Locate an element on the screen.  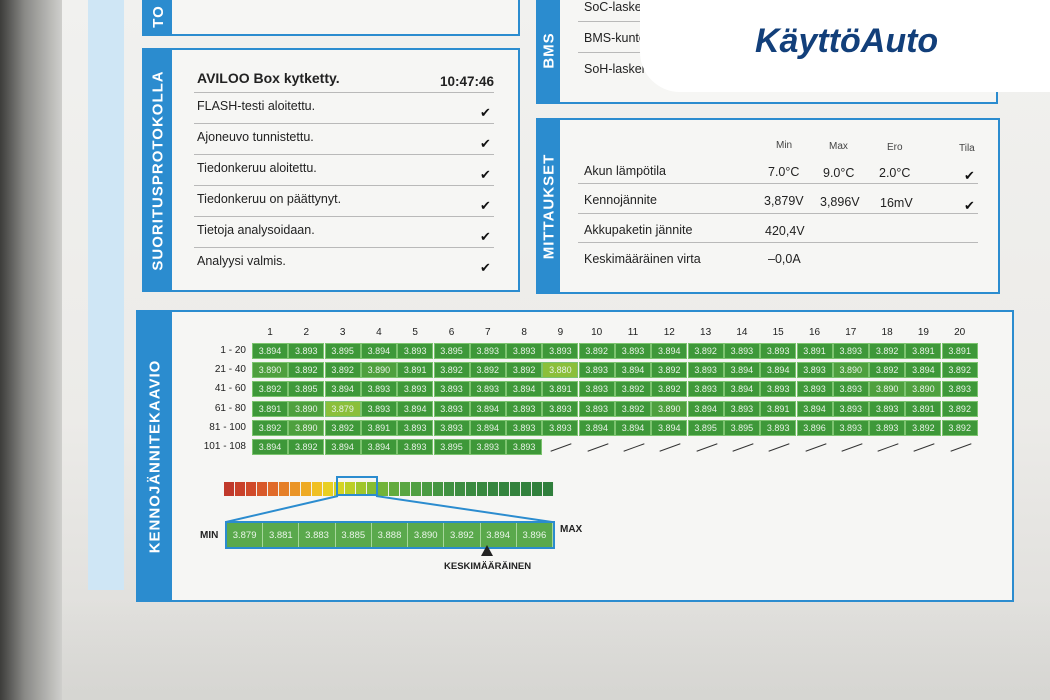
suoritusprotokolla-label: SUORITUSPROTOKOLLA is located at coordinates (158, 170).